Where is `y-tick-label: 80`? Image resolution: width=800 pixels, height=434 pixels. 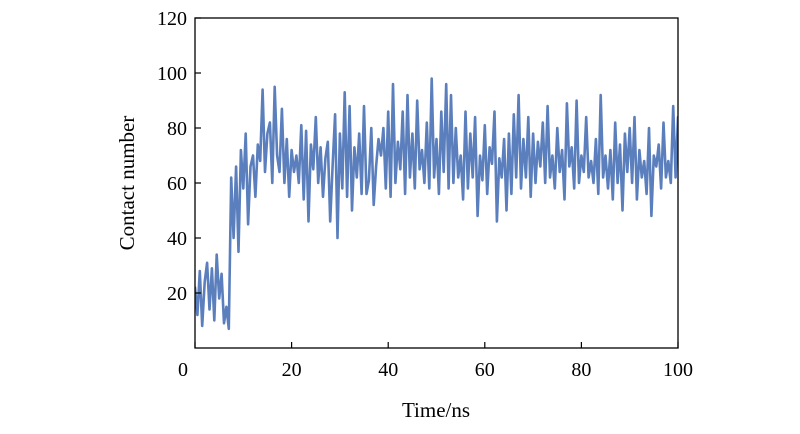 y-tick-label: 80 is located at coordinates (177, 129).